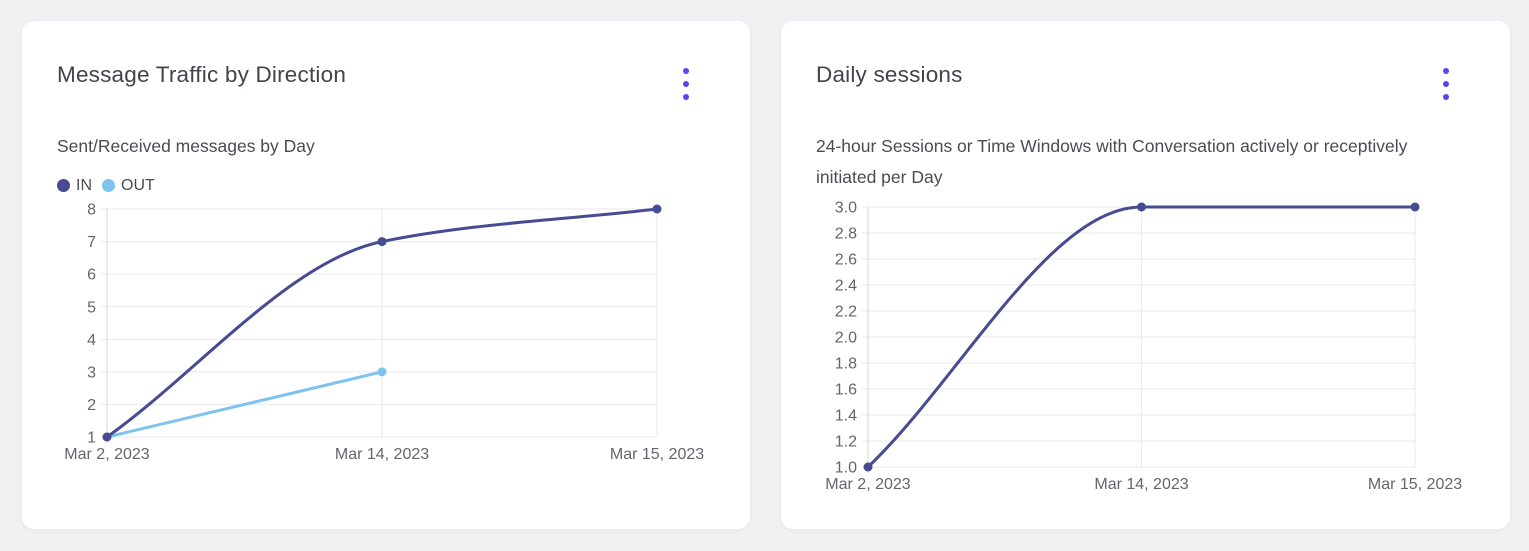 This screenshot has width=1529, height=551. What do you see at coordinates (91, 307) in the screenshot?
I see `svg-text: 5` at bounding box center [91, 307].